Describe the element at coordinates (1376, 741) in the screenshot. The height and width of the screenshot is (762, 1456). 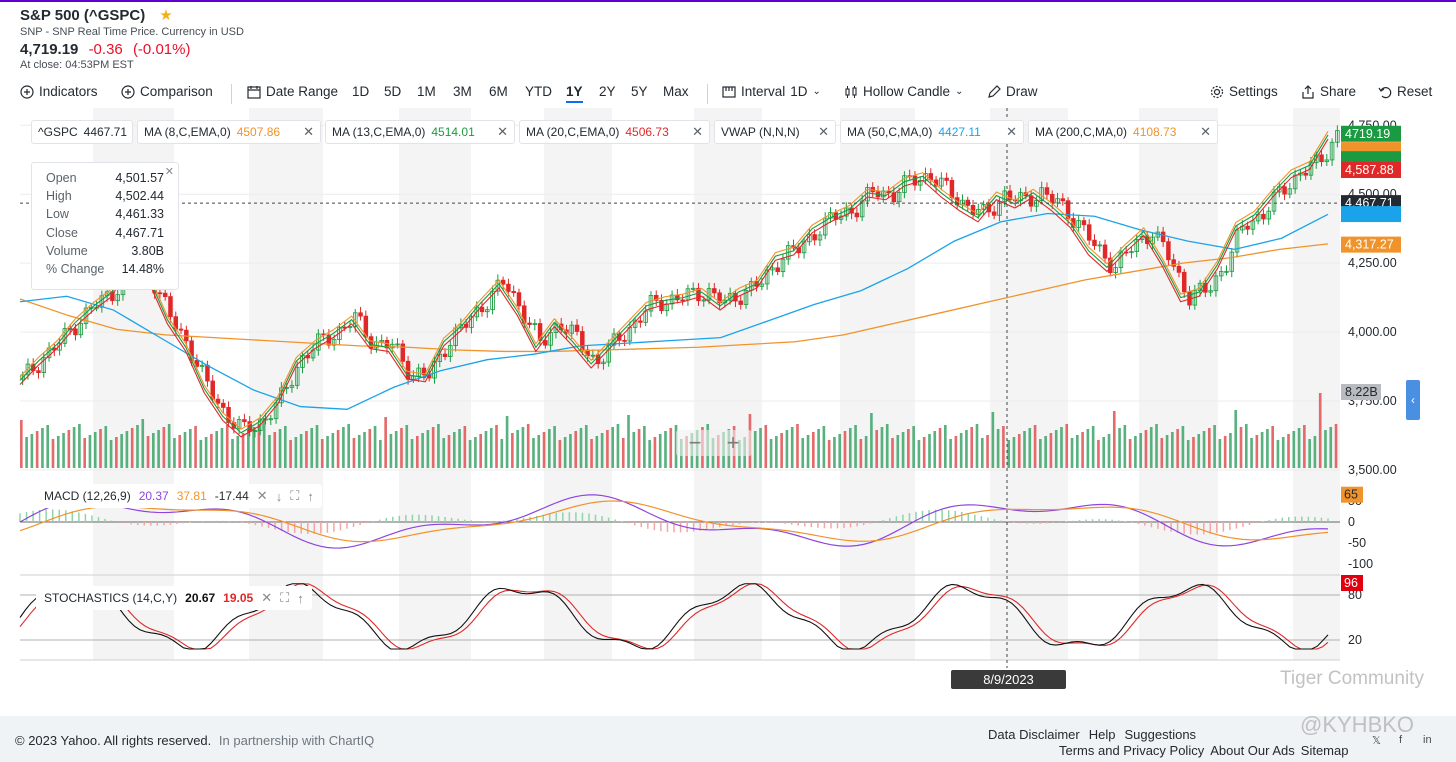
I see `x-social-icon: 𝕏` at that location.